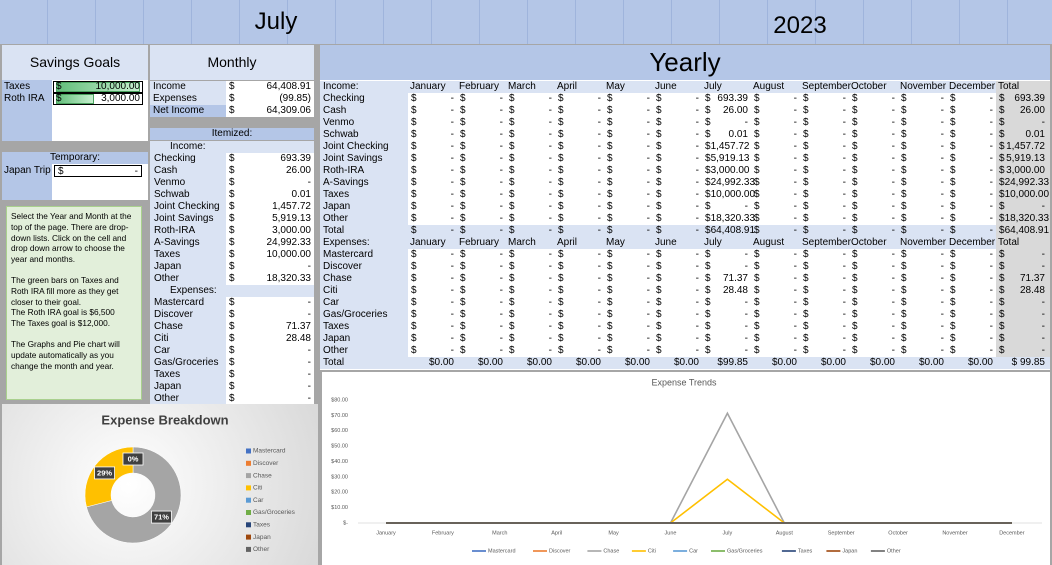  What do you see at coordinates (98, 99) in the screenshot?
I see `goal-value: $3,000.00` at bounding box center [98, 99].